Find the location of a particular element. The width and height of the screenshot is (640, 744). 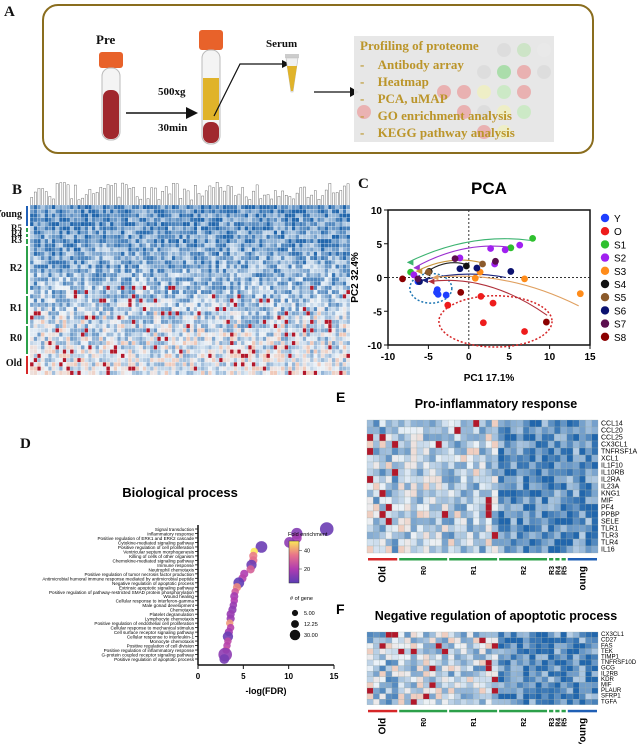

legend-marker is located at coordinates (605, 297).